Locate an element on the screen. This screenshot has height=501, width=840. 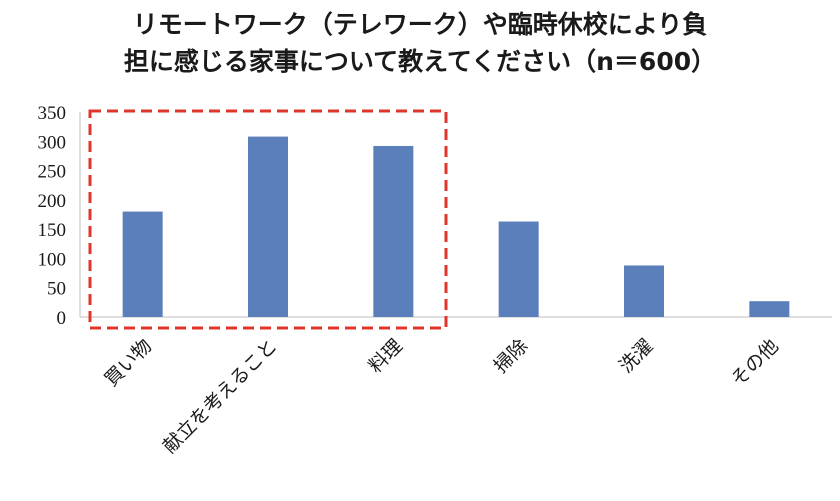
y-tick-label: 300 is located at coordinates (52, 142).